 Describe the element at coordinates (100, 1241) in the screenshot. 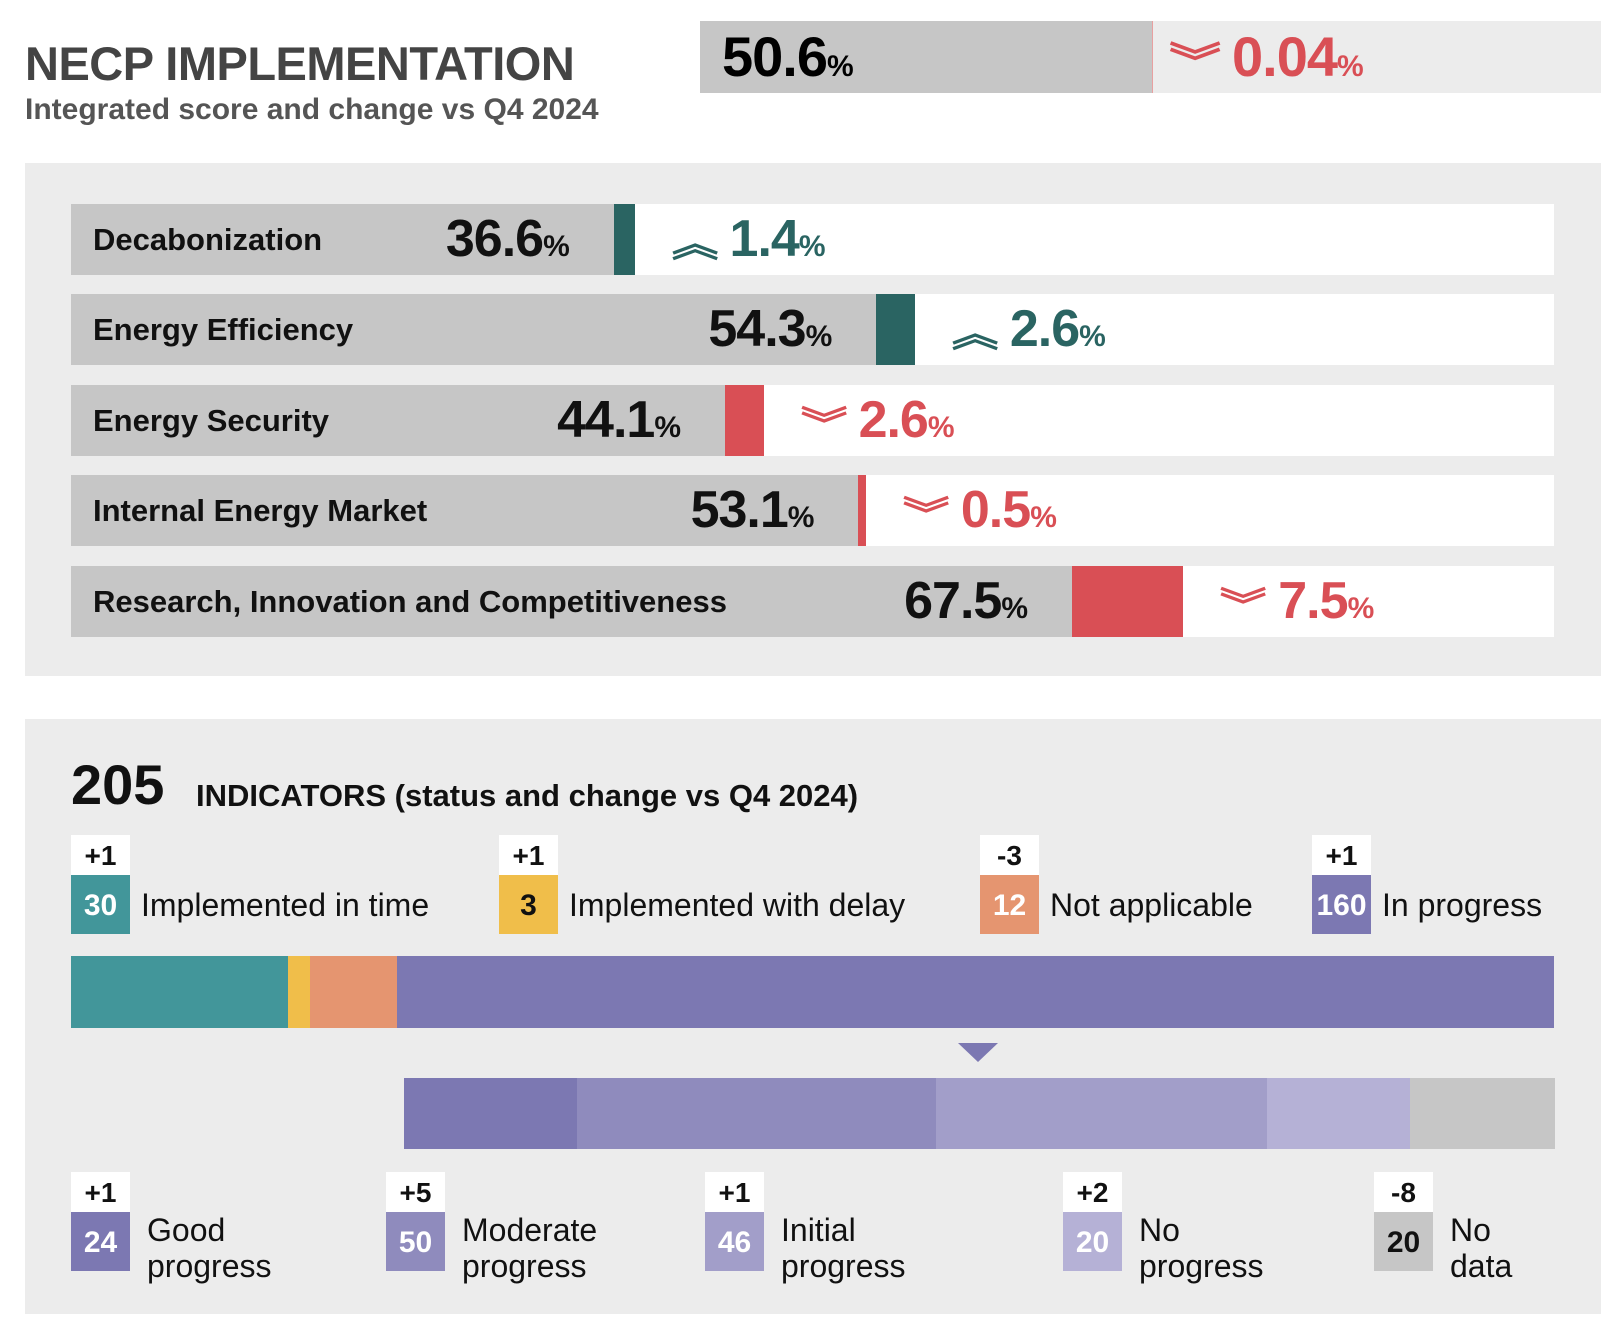

I see `count-badge: 24` at that location.